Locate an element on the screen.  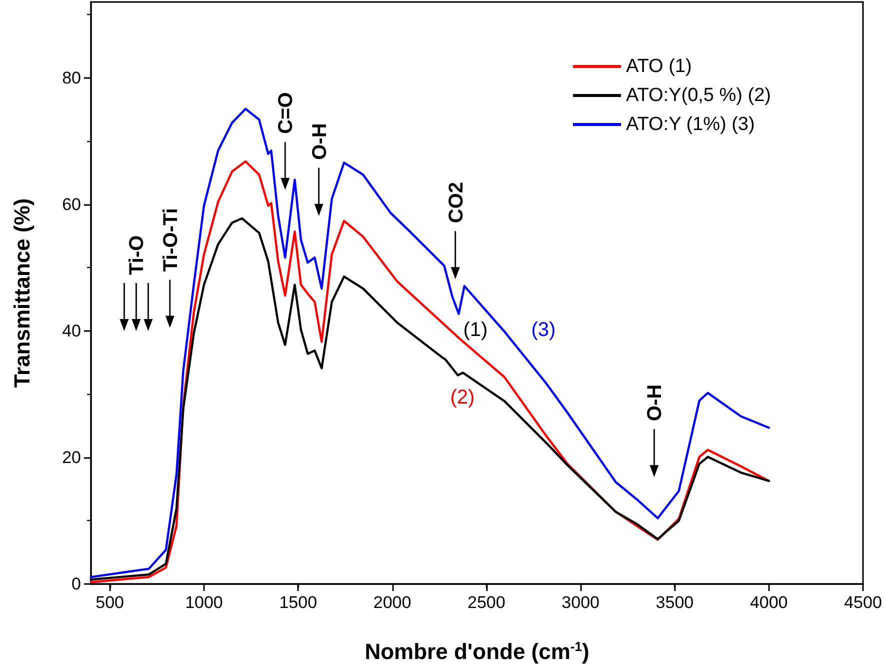
x-tick-label: 1000 is located at coordinates (204, 602).